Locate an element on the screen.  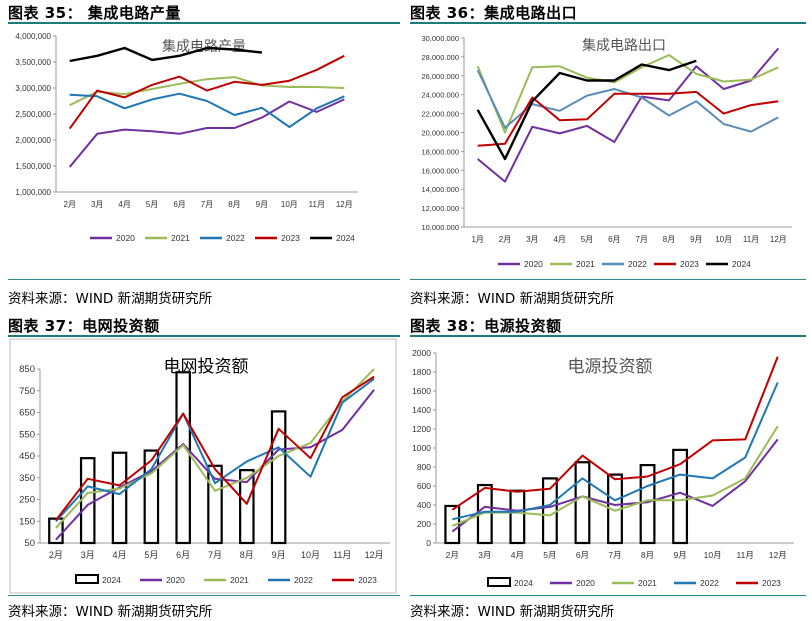
y-tick-label: 4,000,000 is located at coordinates (33, 36).